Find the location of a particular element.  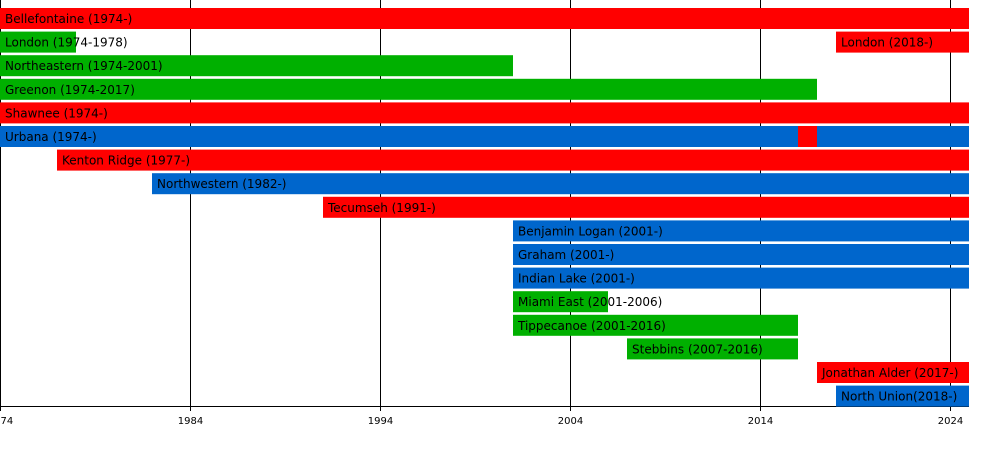

x-tick-label: 2004 is located at coordinates (570, 421).